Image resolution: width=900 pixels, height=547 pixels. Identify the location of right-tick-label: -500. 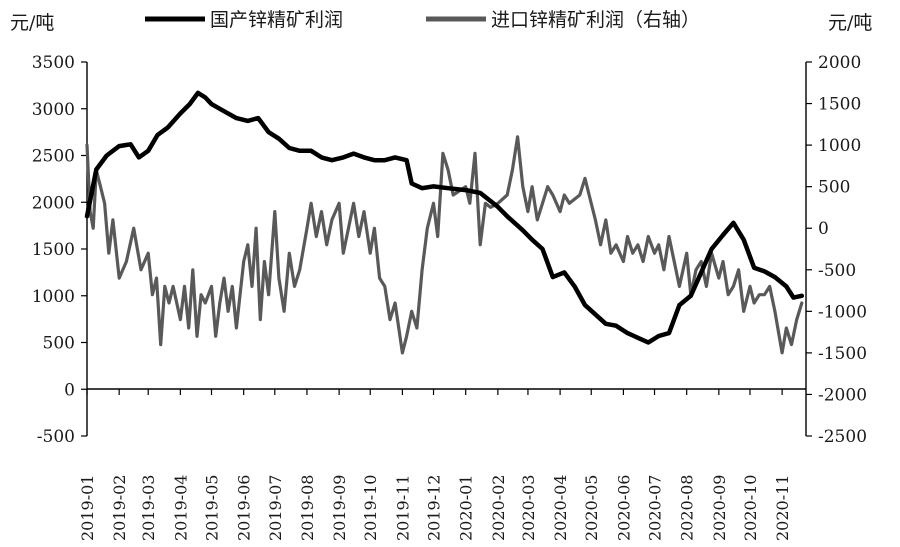
(837, 271).